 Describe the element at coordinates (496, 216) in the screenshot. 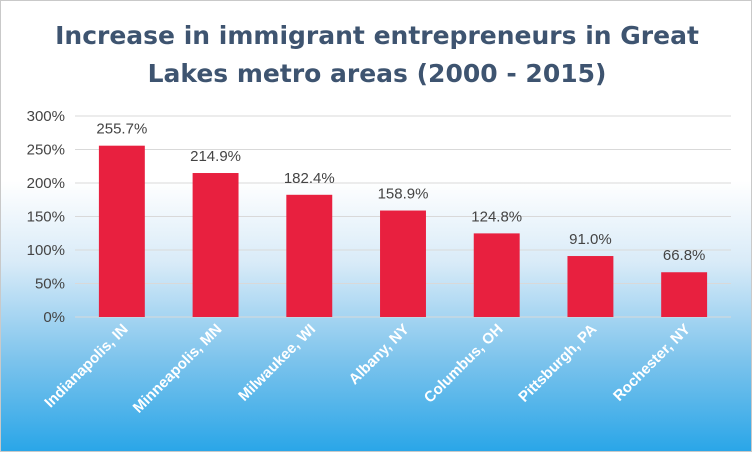

I see `data-label: 124.8%` at that location.